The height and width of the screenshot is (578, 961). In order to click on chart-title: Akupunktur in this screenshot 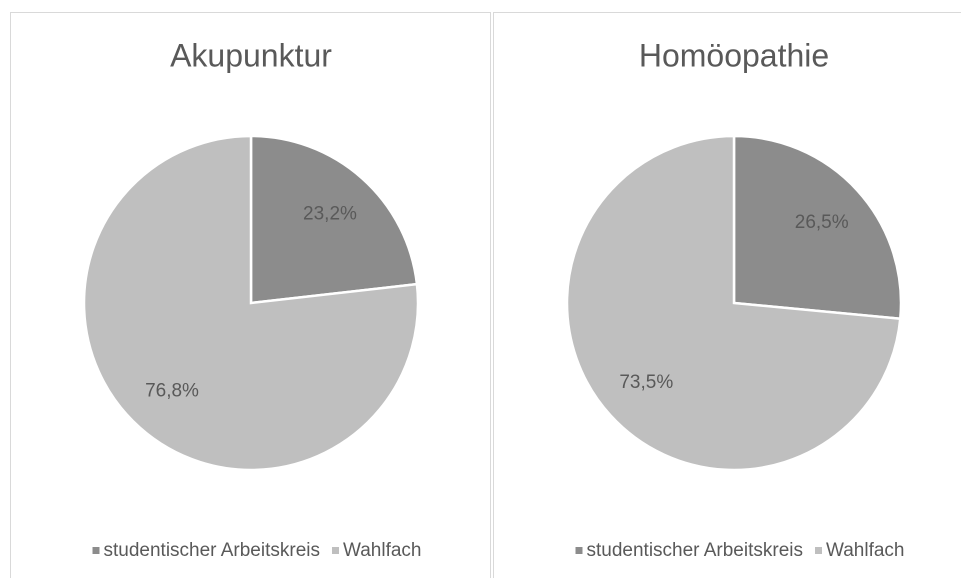, I will do `click(251, 55)`.